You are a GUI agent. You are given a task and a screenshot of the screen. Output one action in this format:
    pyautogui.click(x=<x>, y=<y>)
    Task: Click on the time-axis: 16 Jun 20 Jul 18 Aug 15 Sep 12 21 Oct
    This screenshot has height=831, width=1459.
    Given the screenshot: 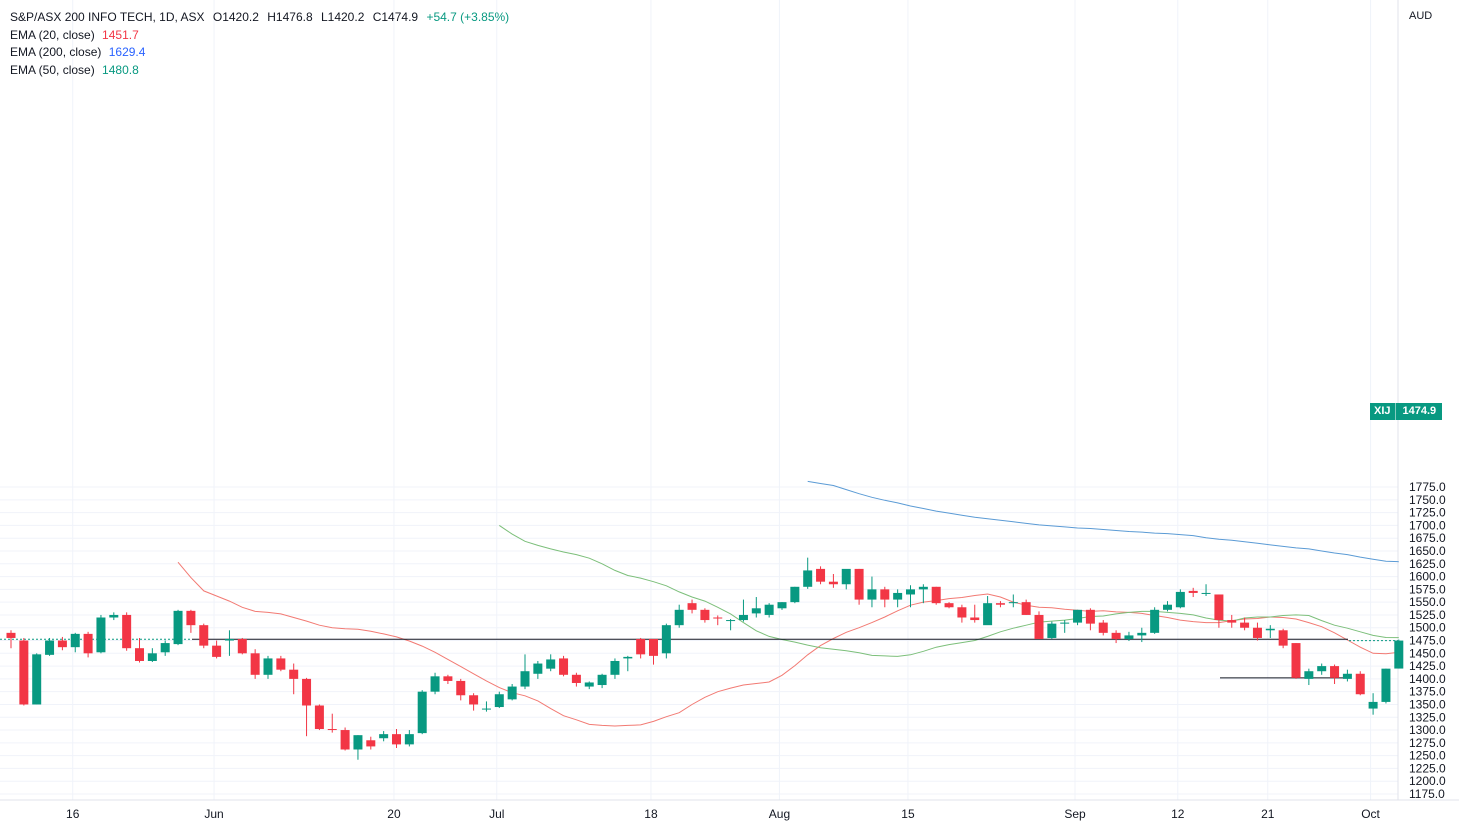 What is the action you would take?
    pyautogui.click(x=723, y=814)
    